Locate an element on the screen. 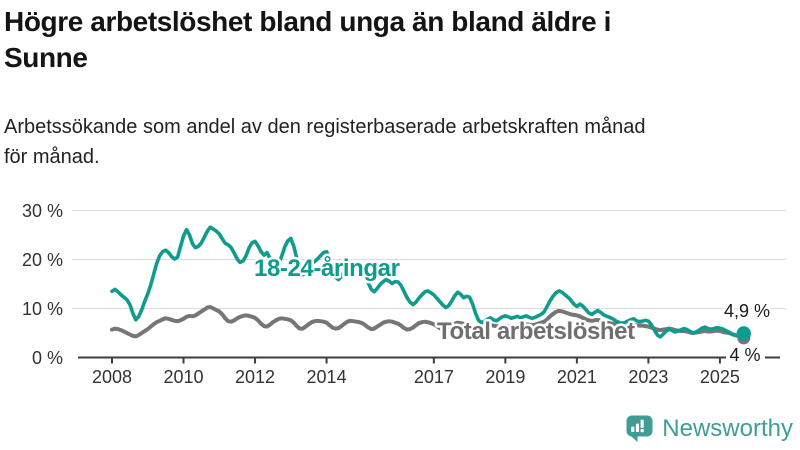 This screenshot has width=800, height=450. y-axis-tick-label: 10 % is located at coordinates (42, 309).